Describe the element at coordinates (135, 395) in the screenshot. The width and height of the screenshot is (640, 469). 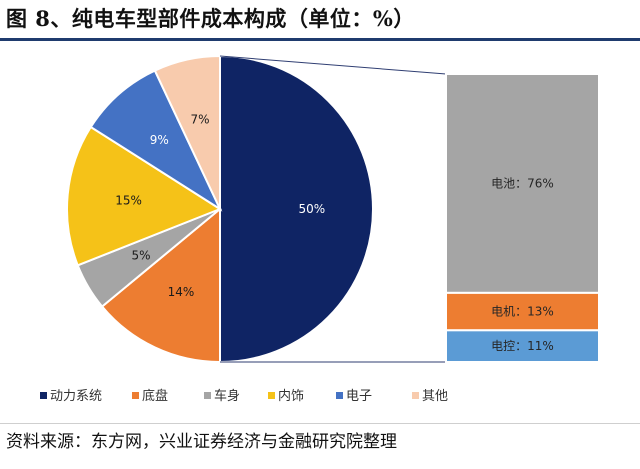
I see `legend-swatch-底盘` at that location.